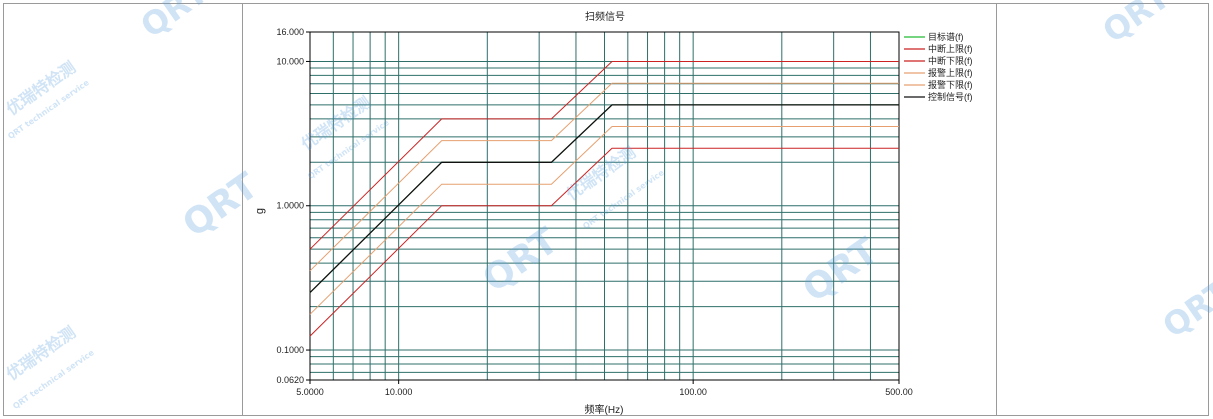 The width and height of the screenshot is (1213, 419). What do you see at coordinates (290, 61) in the screenshot?
I see `y-tick-label: 10.000` at bounding box center [290, 61].